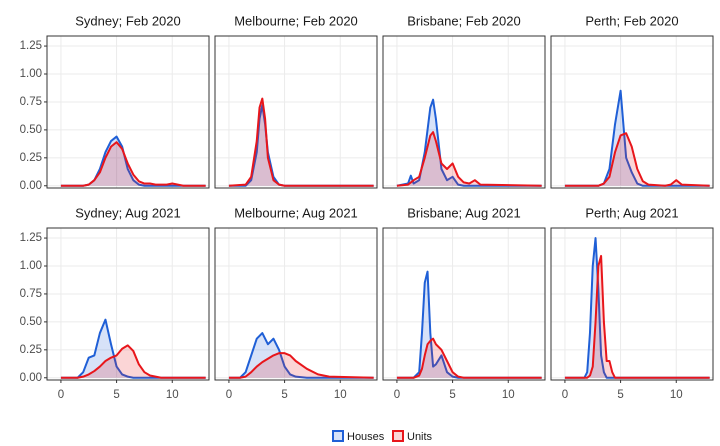  What do you see at coordinates (128, 212) in the screenshot?
I see `strip-title: Sydney; Aug 2021` at bounding box center [128, 212].